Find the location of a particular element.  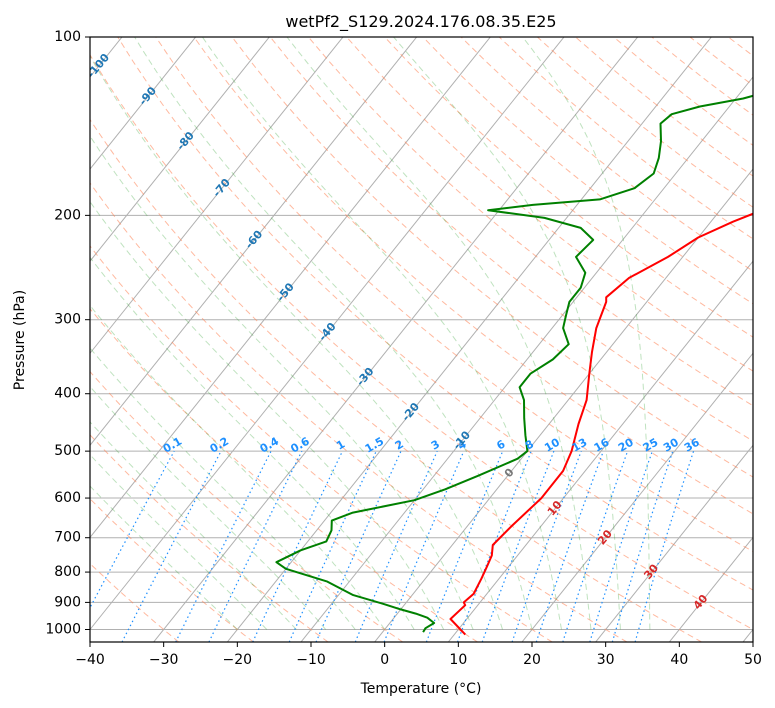

isotherm-label: 40 is located at coordinates (701, 602).